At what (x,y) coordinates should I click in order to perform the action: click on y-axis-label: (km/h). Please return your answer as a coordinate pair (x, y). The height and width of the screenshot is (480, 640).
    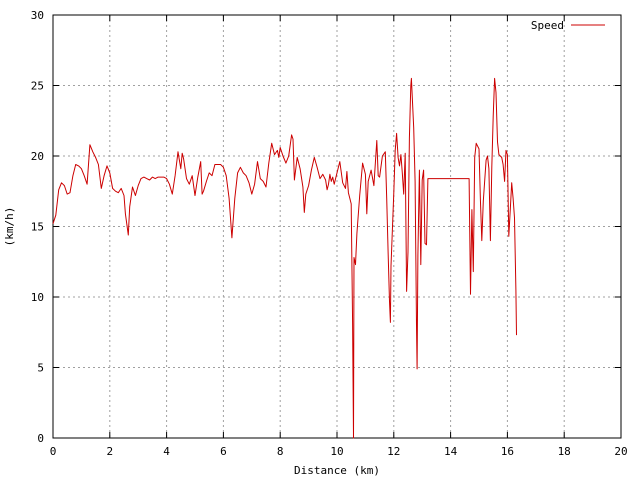
    Looking at the image, I should click on (9, 227).